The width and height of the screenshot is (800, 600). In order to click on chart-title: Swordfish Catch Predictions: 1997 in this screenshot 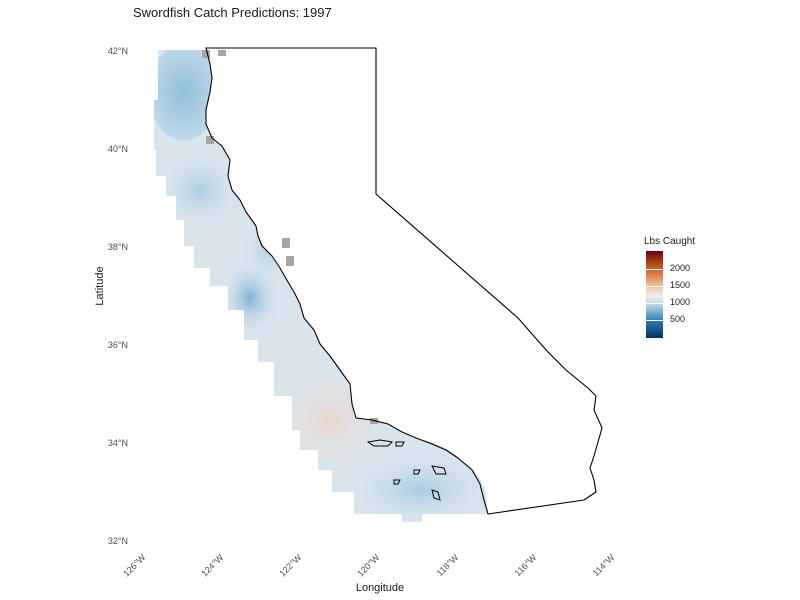, I will do `click(232, 12)`.